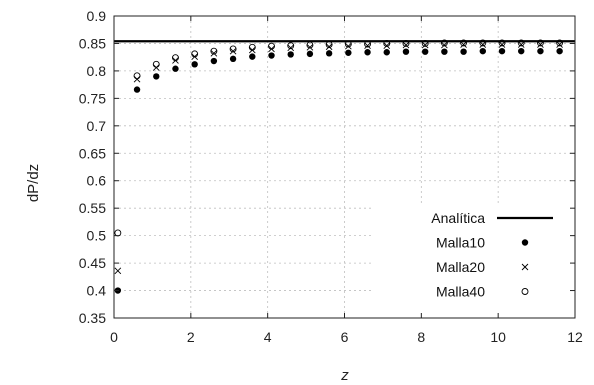 The width and height of the screenshot is (594, 385). What do you see at coordinates (114, 337) in the screenshot?
I see `x-tick-label: 0` at bounding box center [114, 337].